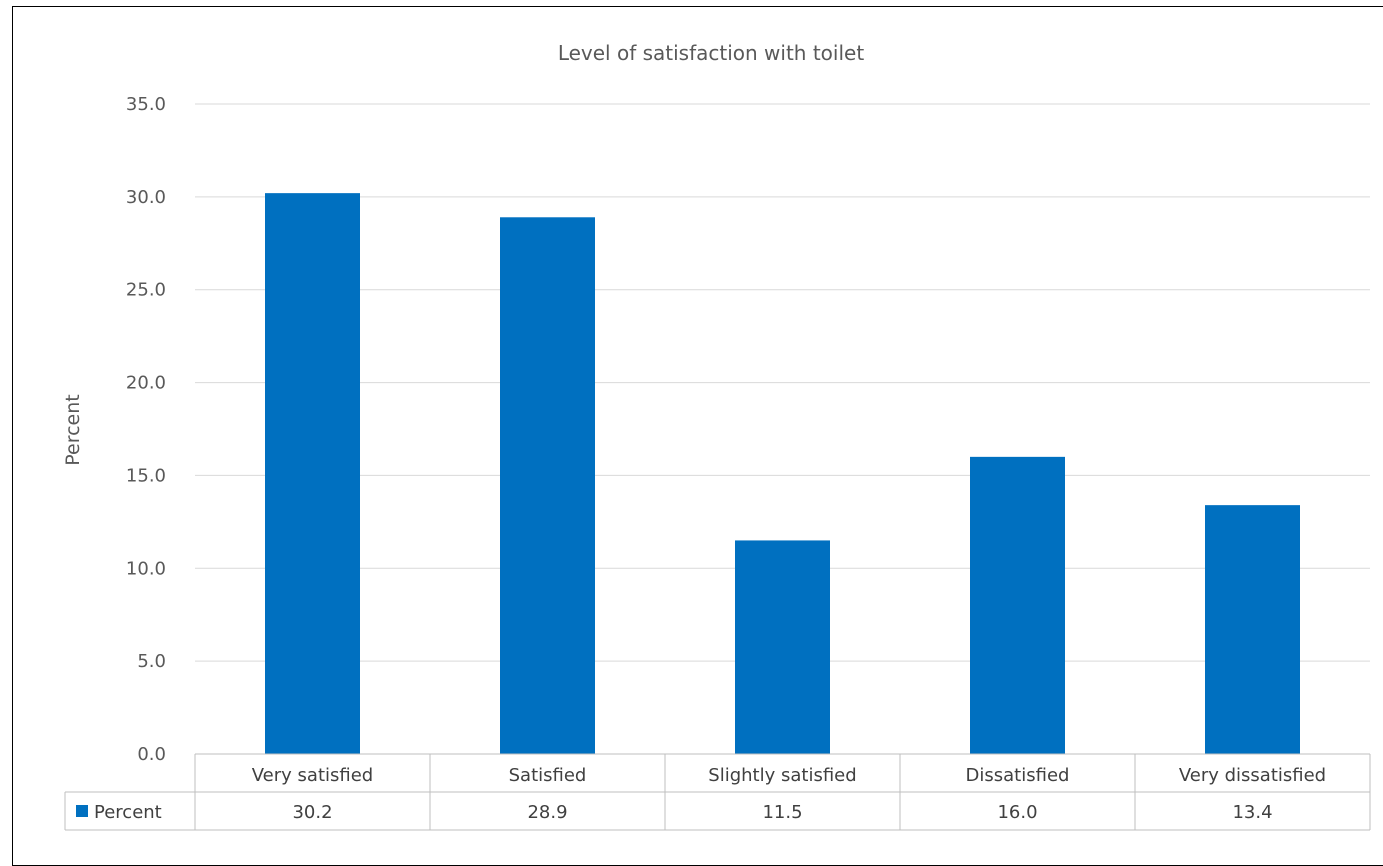 This screenshot has width=1383, height=866. I want to click on data-value-label: 30.2, so click(312, 812).